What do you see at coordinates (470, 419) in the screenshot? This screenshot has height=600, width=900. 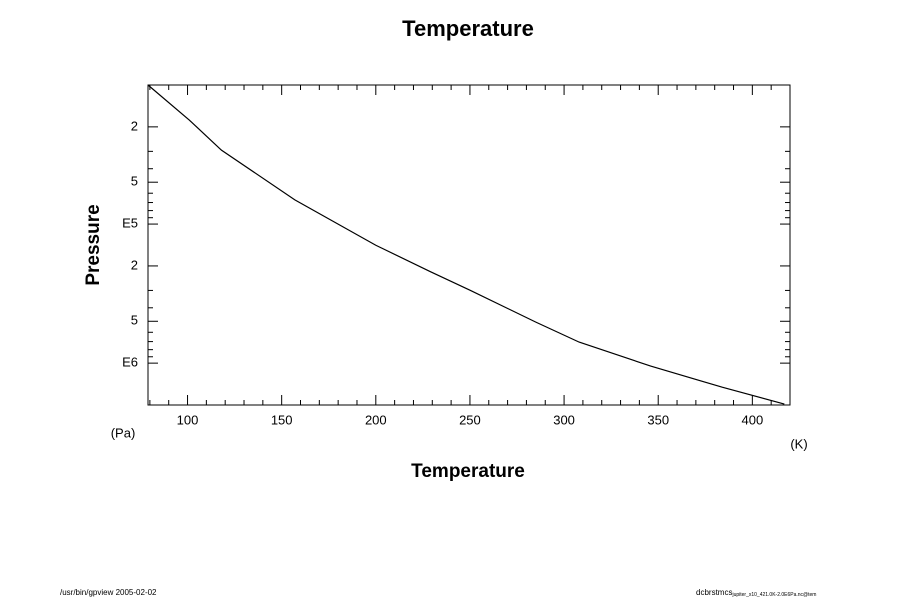 I see `x-tick-label: 250` at bounding box center [470, 419].